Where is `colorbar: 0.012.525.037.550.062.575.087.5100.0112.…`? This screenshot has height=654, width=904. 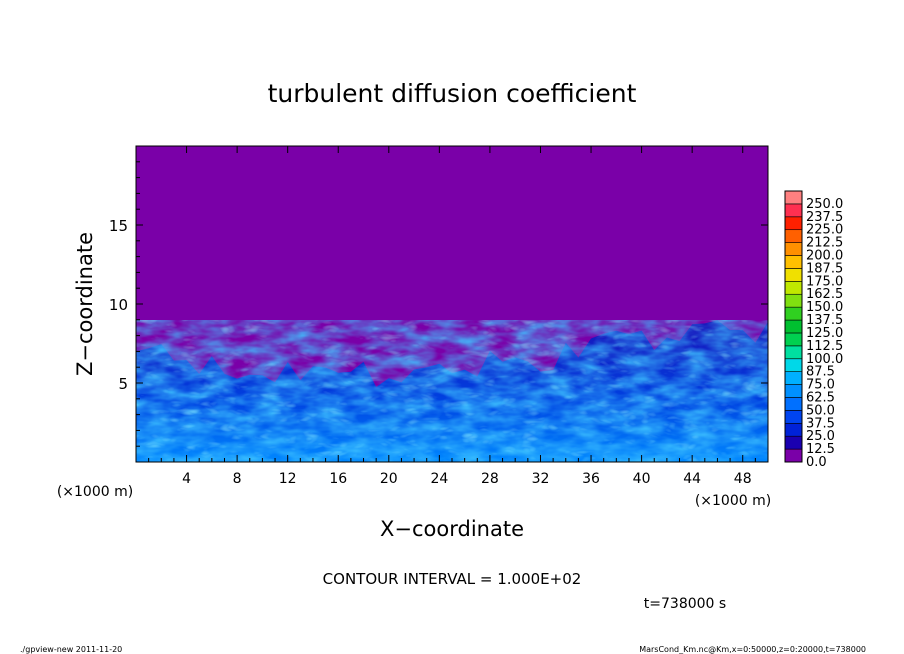 colorbar: 0.012.525.037.550.062.575.087.5100.0112.… is located at coordinates (813, 330).